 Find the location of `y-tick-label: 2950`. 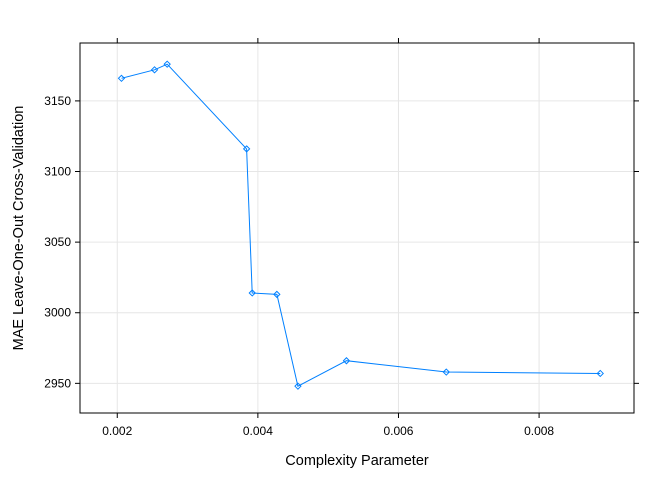

y-tick-label: 2950 is located at coordinates (57, 383).